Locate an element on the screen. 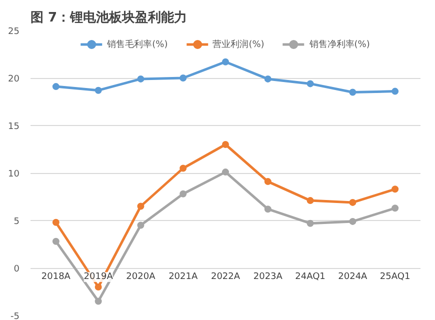 The height and width of the screenshot is (320, 435). legend-label: 销售毛利率(%) is located at coordinates (137, 44).